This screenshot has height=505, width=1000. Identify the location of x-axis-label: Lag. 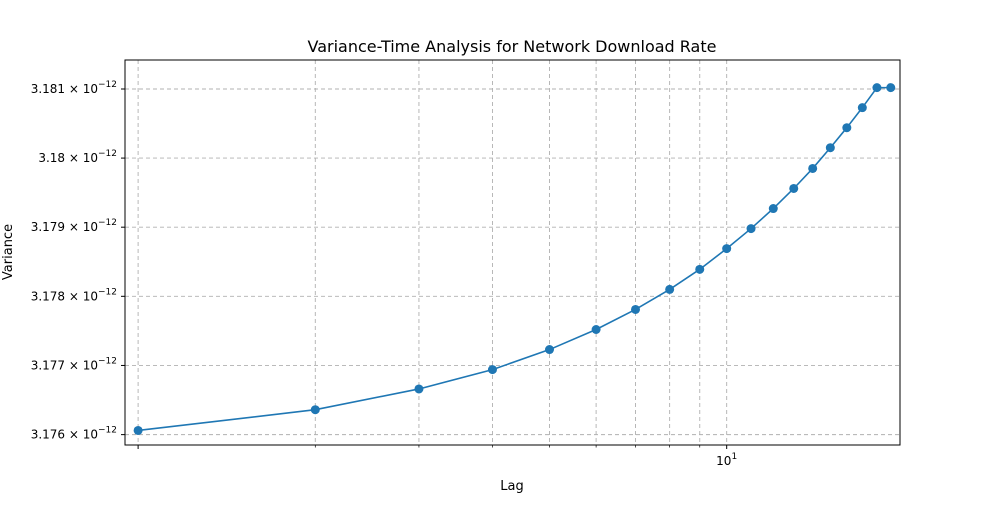
(511, 486).